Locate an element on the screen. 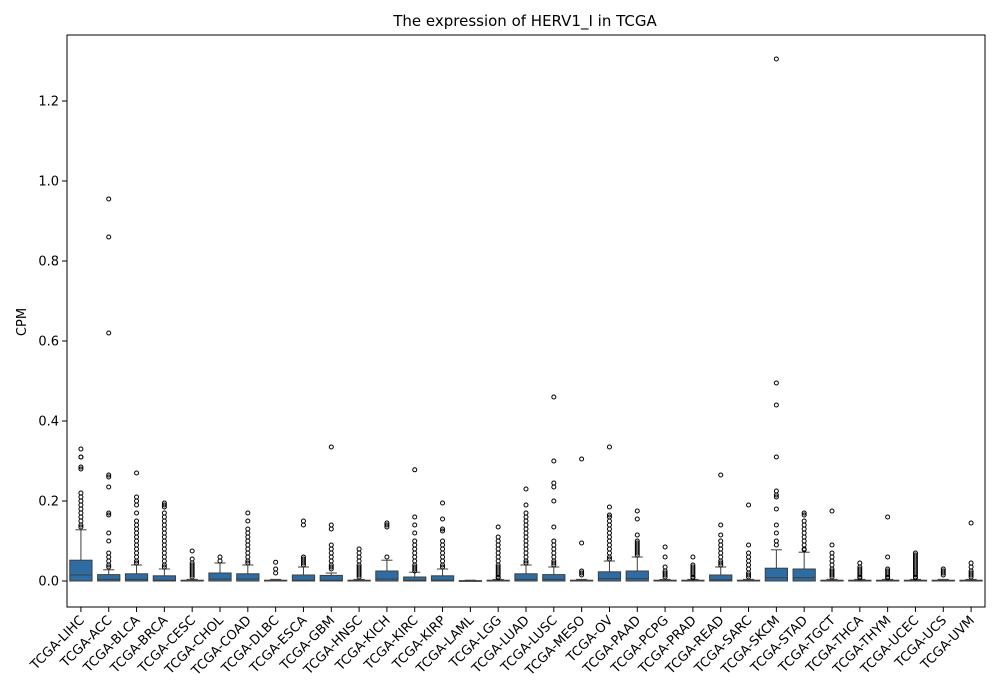 This screenshot has height=700, width=1000. y-tick-label: 1.2 is located at coordinates (48, 102).